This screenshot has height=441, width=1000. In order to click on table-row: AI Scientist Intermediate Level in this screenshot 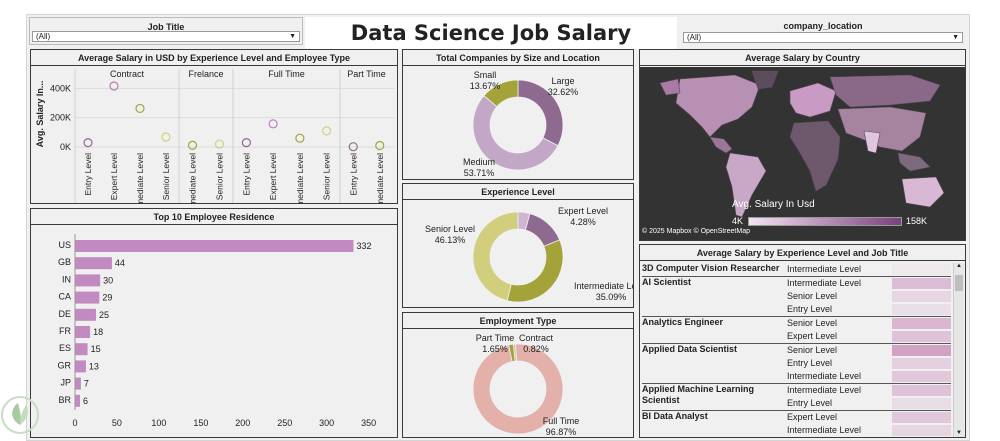, I will do `click(796, 283)`.